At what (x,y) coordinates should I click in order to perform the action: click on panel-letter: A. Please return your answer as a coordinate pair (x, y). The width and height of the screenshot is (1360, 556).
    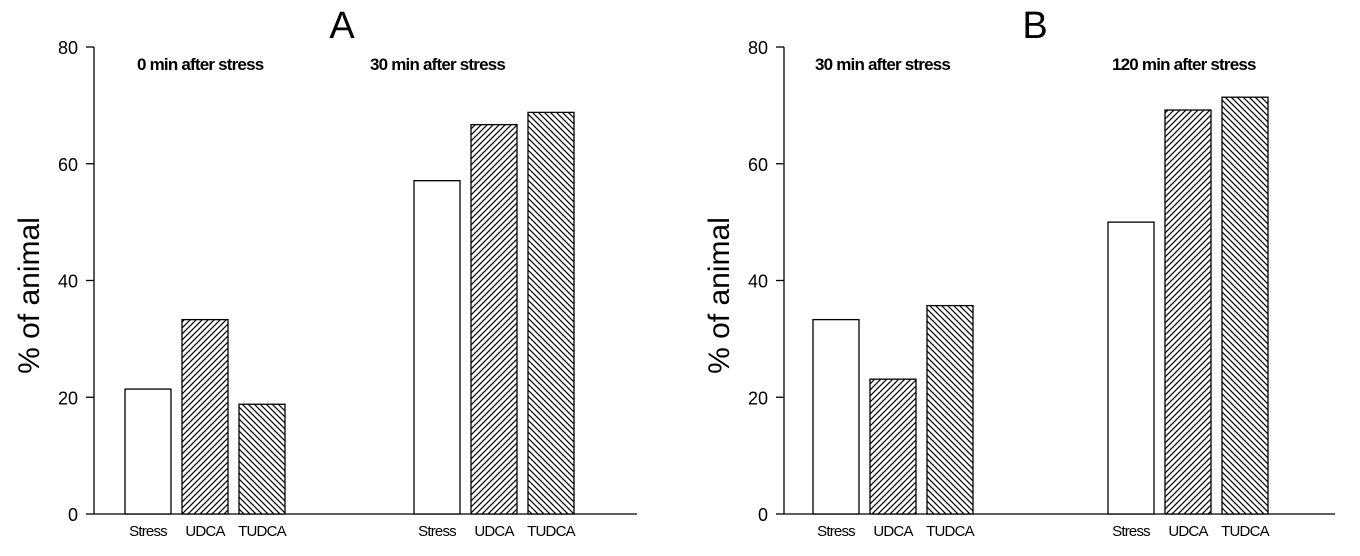
    Looking at the image, I should click on (342, 26).